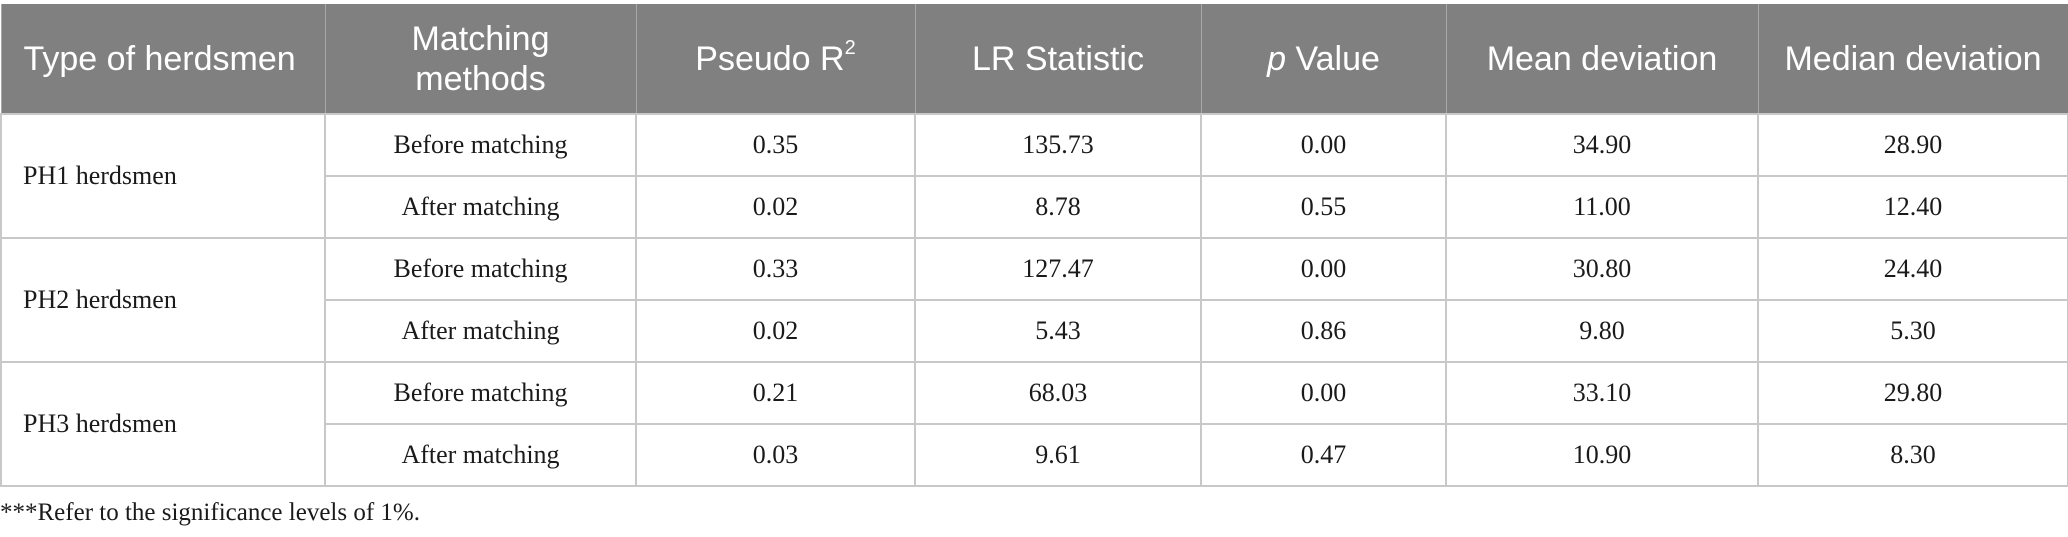 The height and width of the screenshot is (537, 2068). Describe the element at coordinates (775, 145) in the screenshot. I see `pseudo-r2-cell: 0.35` at that location.